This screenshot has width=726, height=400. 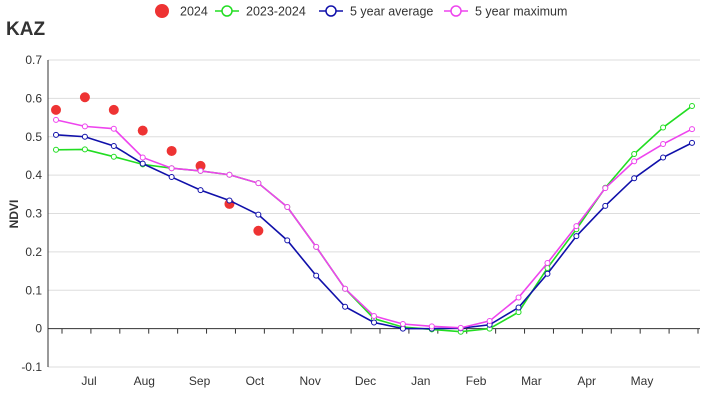 What do you see at coordinates (642, 381) in the screenshot?
I see `x-tick-label: May` at bounding box center [642, 381].